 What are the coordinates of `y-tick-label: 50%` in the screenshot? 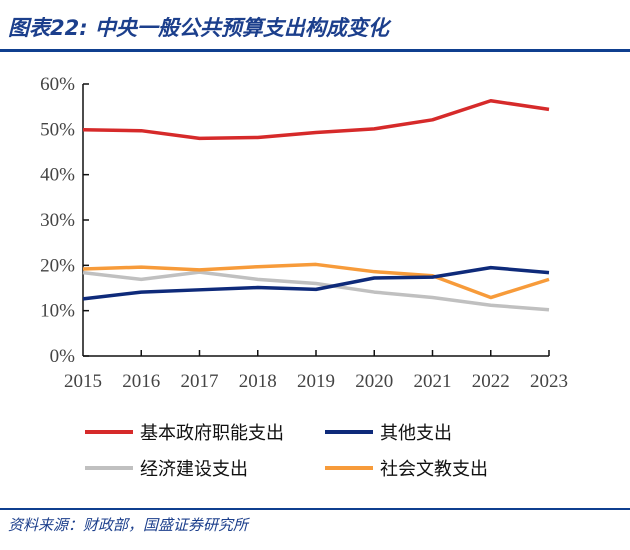 It's located at (57, 129).